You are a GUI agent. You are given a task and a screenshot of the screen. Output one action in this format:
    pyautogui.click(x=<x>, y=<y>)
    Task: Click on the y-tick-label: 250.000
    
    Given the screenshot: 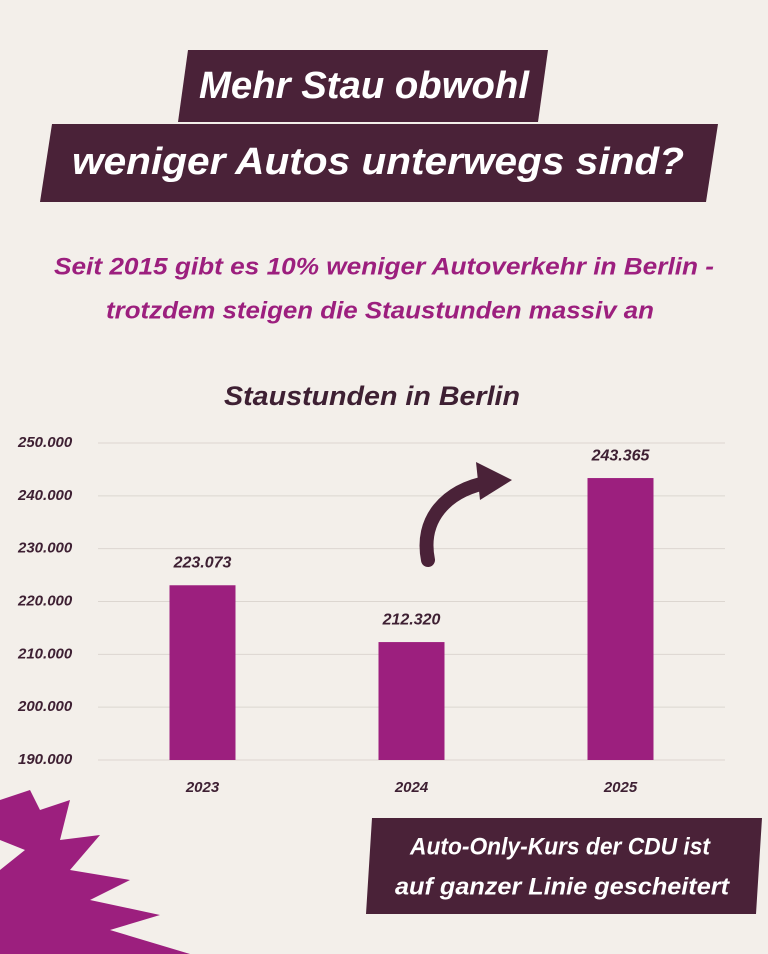 What is the action you would take?
    pyautogui.click(x=45, y=442)
    